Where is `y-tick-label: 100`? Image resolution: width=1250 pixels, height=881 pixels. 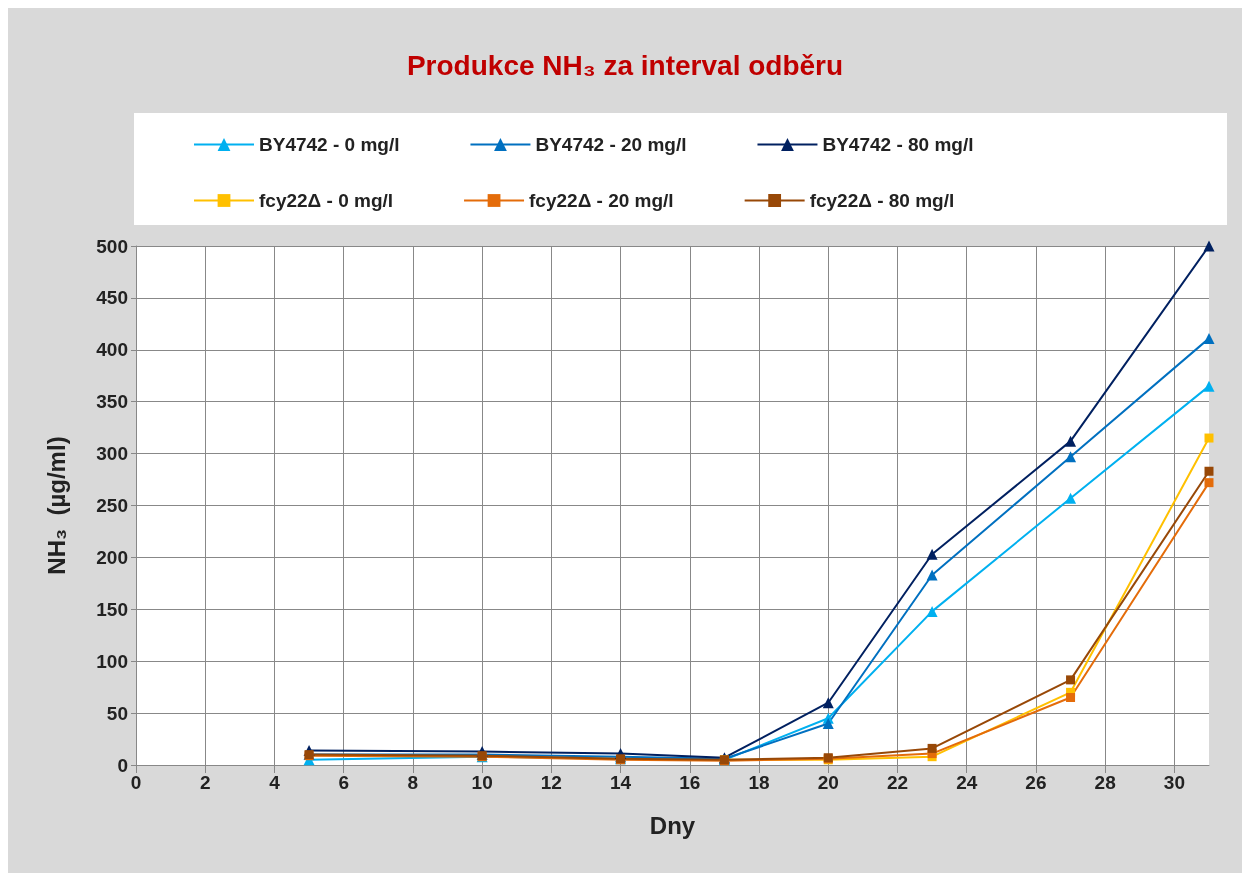
y-tick-label: 100 is located at coordinates (112, 661).